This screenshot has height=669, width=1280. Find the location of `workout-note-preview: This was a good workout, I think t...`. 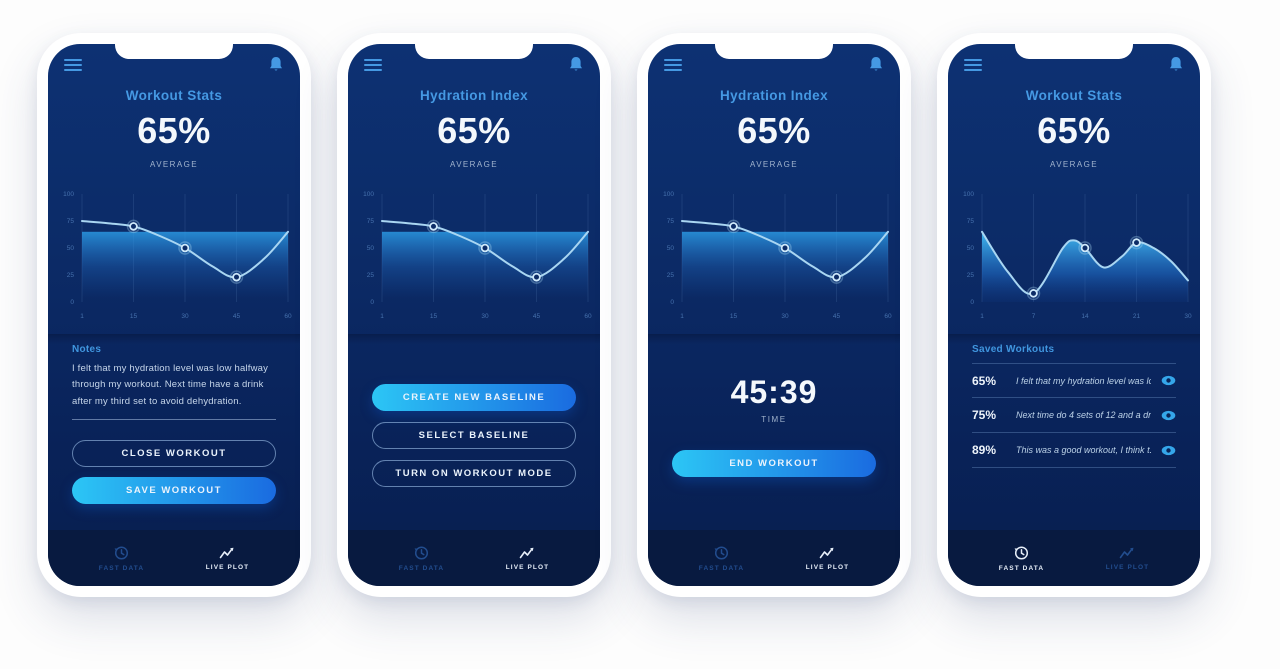

workout-note-preview: This was a good workout, I think t... is located at coordinates (1083, 450).